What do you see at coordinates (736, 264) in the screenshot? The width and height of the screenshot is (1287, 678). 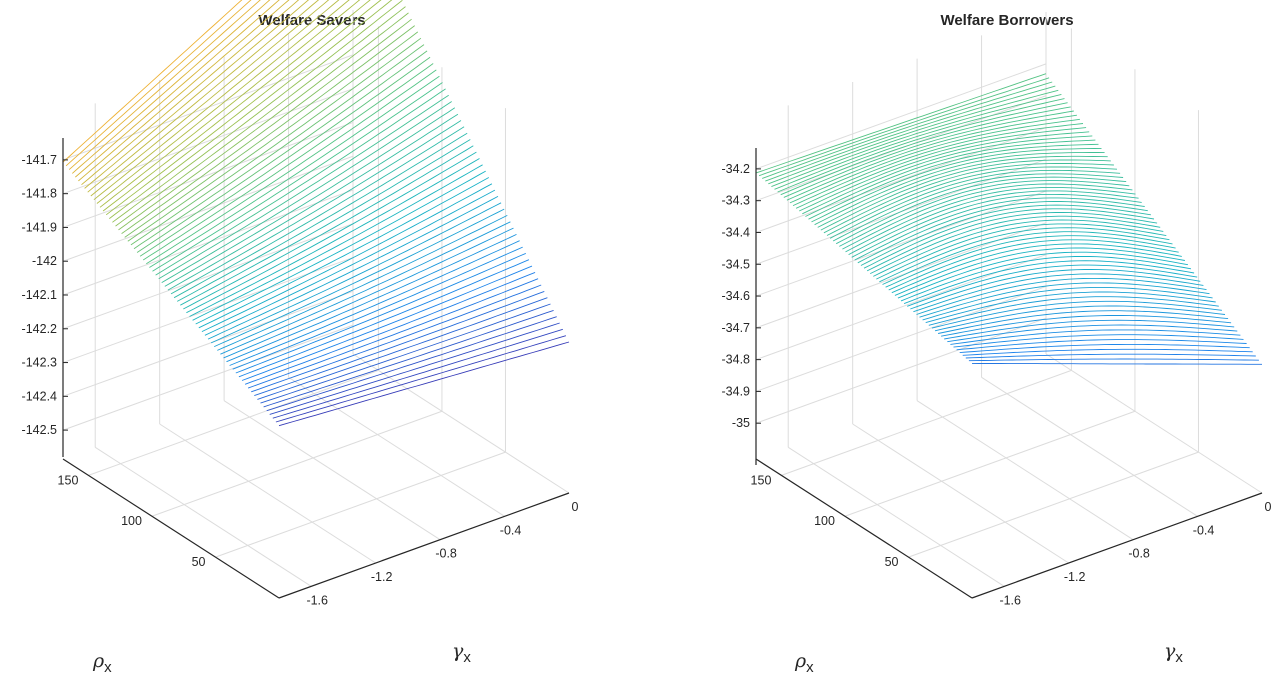 I see `z-tick-label: -34.5` at bounding box center [736, 264].